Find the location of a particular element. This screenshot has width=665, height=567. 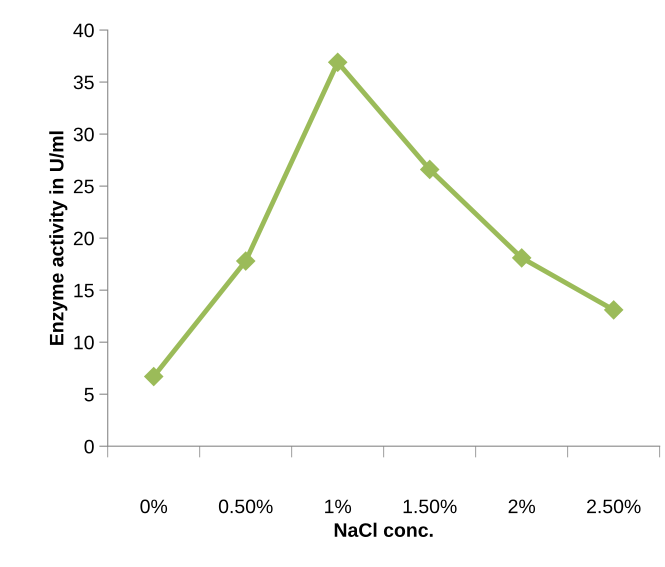

y-tick-label: 30 is located at coordinates (84, 135).